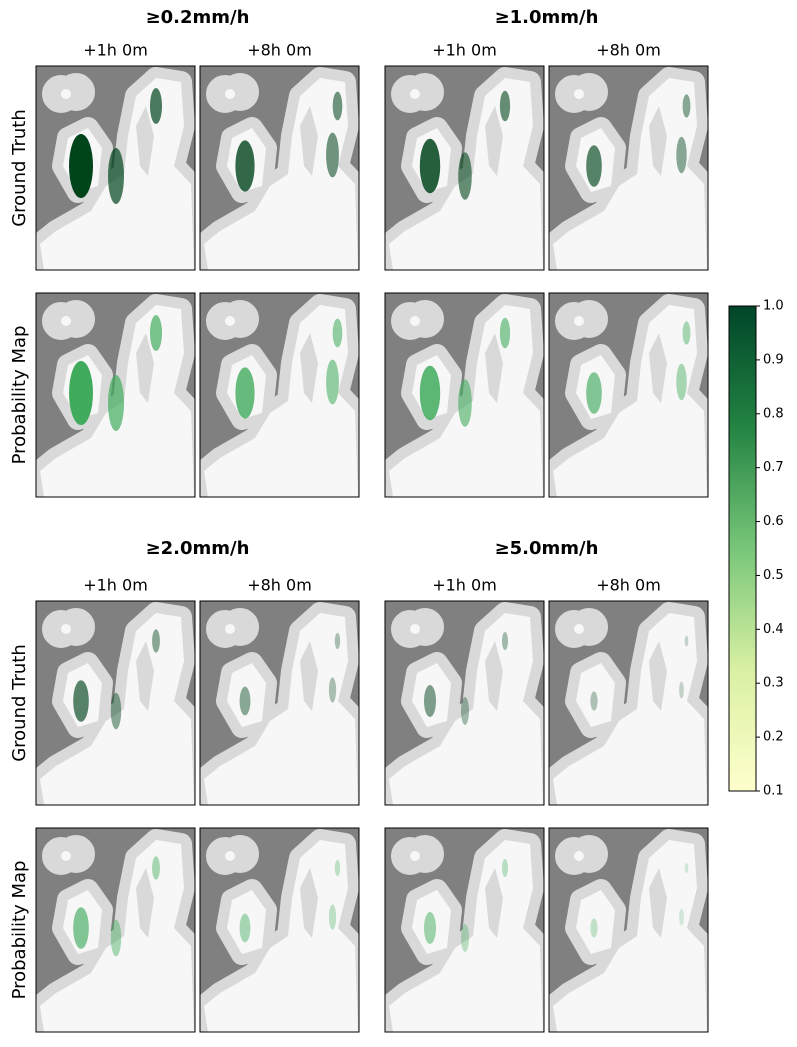  Describe the element at coordinates (742, 548) in the screenshot. I see `colorbar` at that location.